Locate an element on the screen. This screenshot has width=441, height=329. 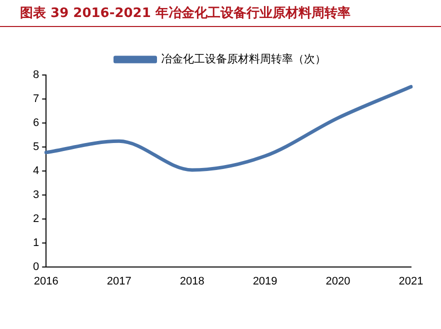
chart-title: 图表 39 2016-2021 年冶金化工设备行业原材料周转率 is located at coordinates (185, 13).